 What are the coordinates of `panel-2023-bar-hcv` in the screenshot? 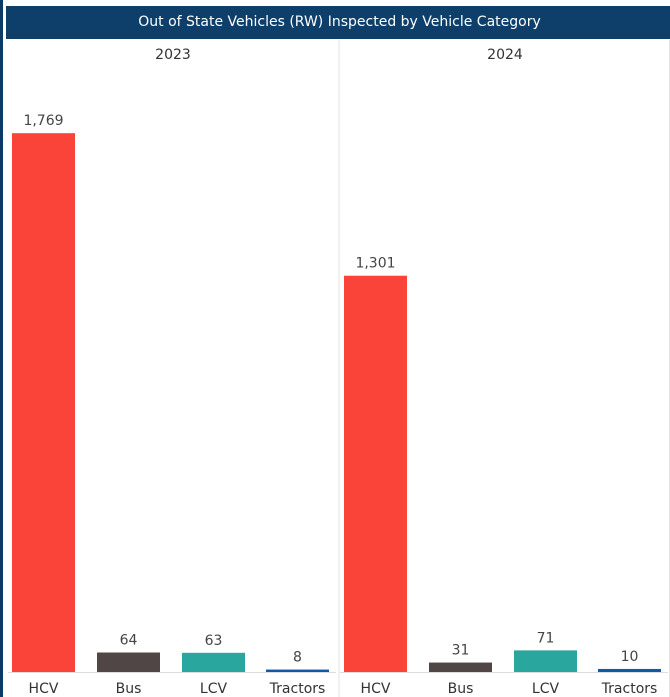 It's located at (43, 402).